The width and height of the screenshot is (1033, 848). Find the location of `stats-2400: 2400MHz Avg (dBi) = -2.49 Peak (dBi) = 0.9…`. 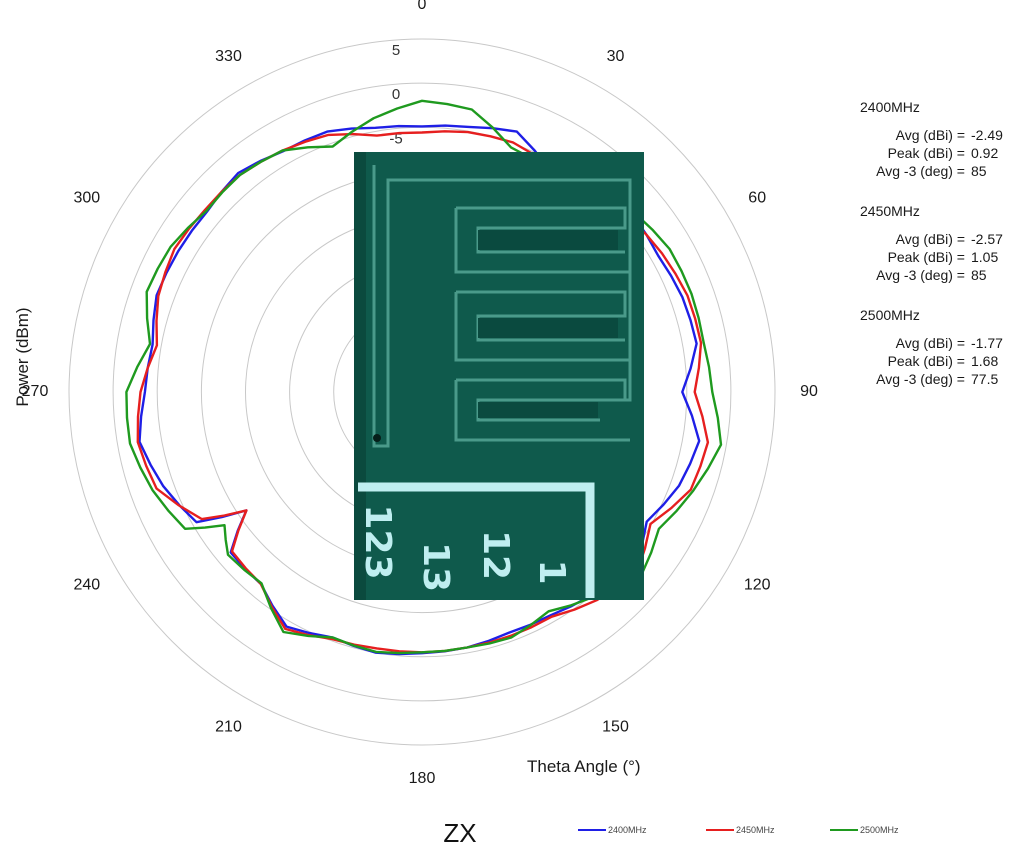

stats-2400: 2400MHz Avg (dBi) = -2.49 Peak (dBi) = 0.9… is located at coordinates (932, 139).